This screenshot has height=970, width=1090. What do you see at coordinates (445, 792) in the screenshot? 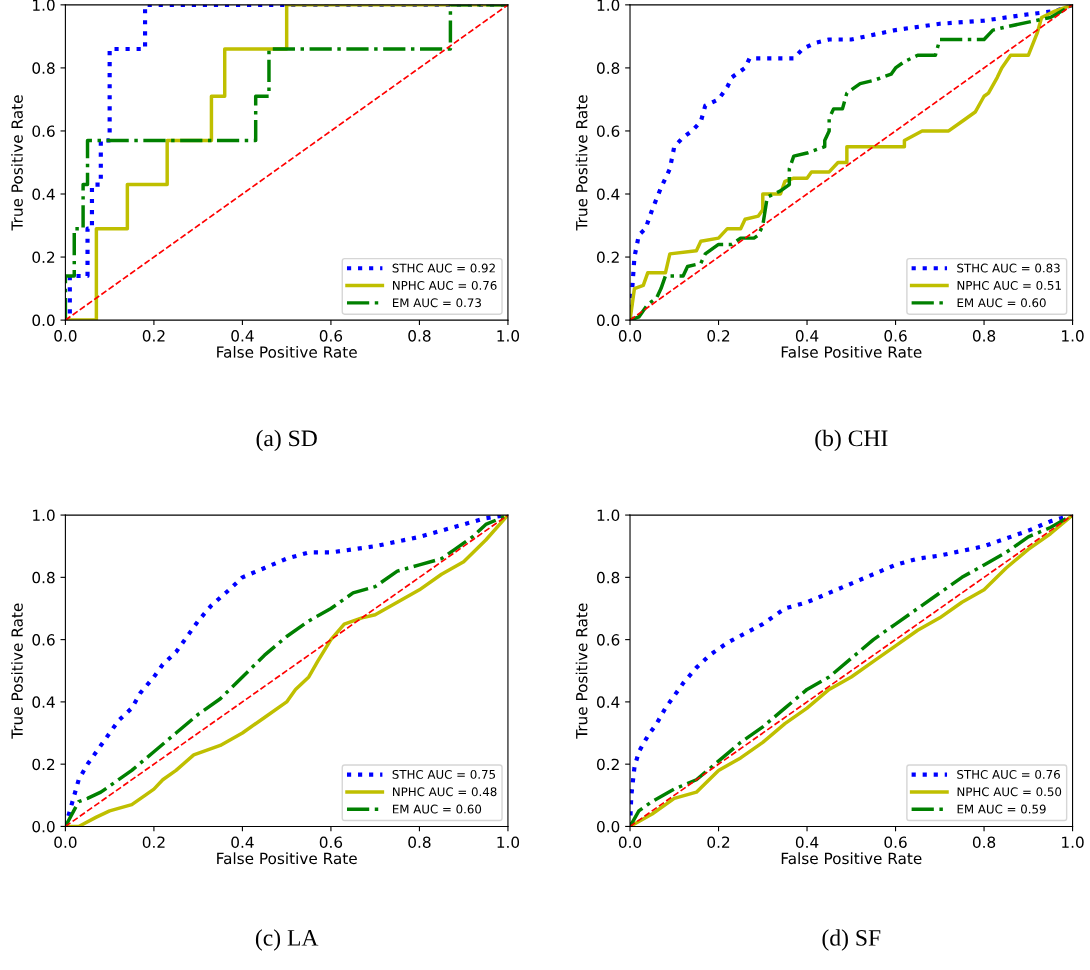
I see `legend-label: NPHC AUC = 0.48` at bounding box center [445, 792].